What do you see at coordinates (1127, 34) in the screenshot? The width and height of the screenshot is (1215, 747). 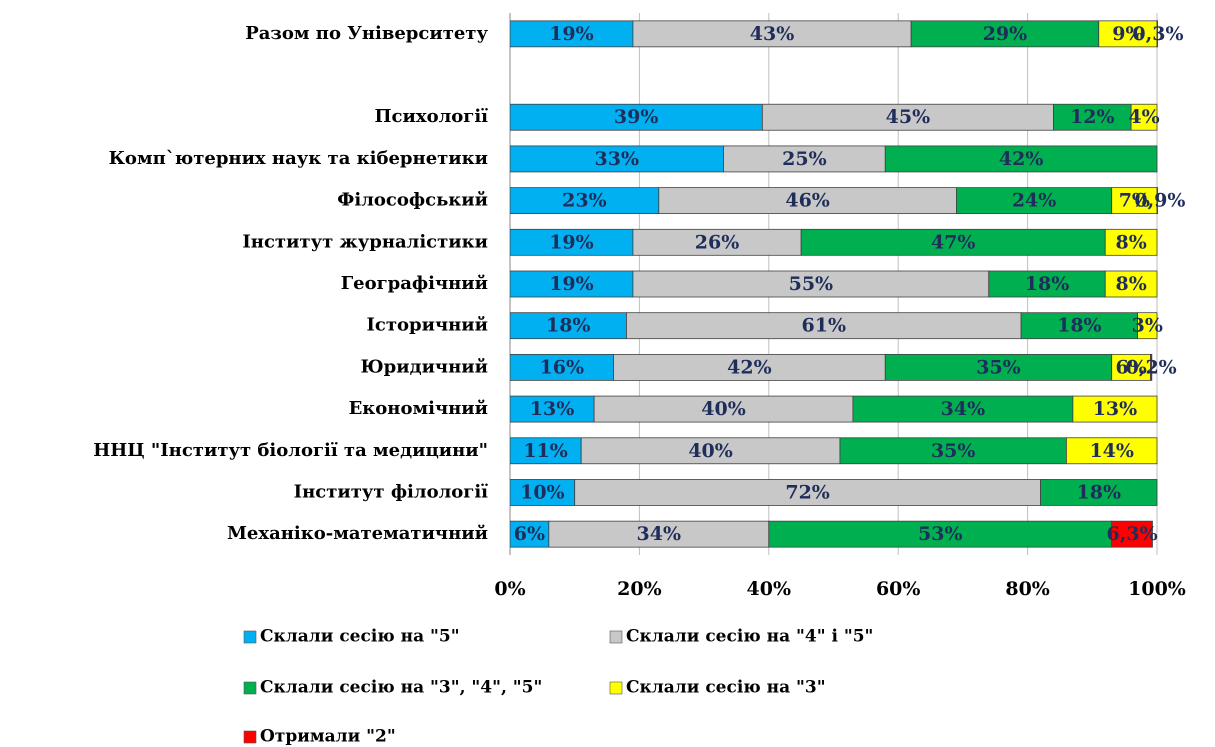 I see `data-label: 9%` at bounding box center [1127, 34].